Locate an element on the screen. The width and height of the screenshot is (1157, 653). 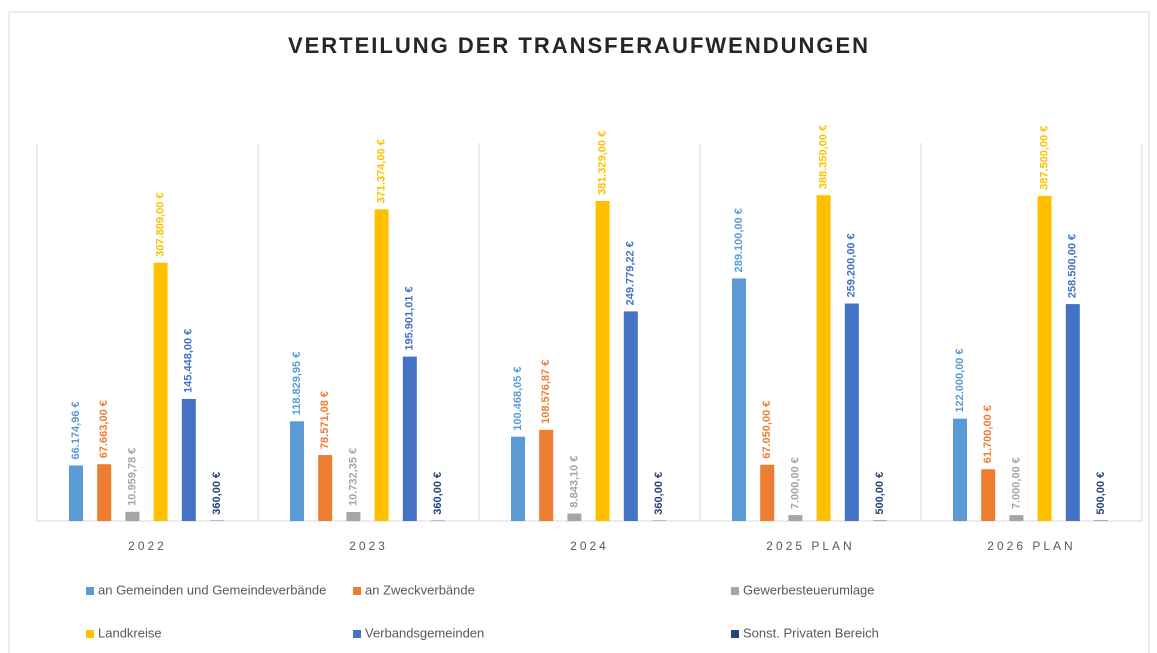
value-label: 78.571,08 € is located at coordinates (325, 420).